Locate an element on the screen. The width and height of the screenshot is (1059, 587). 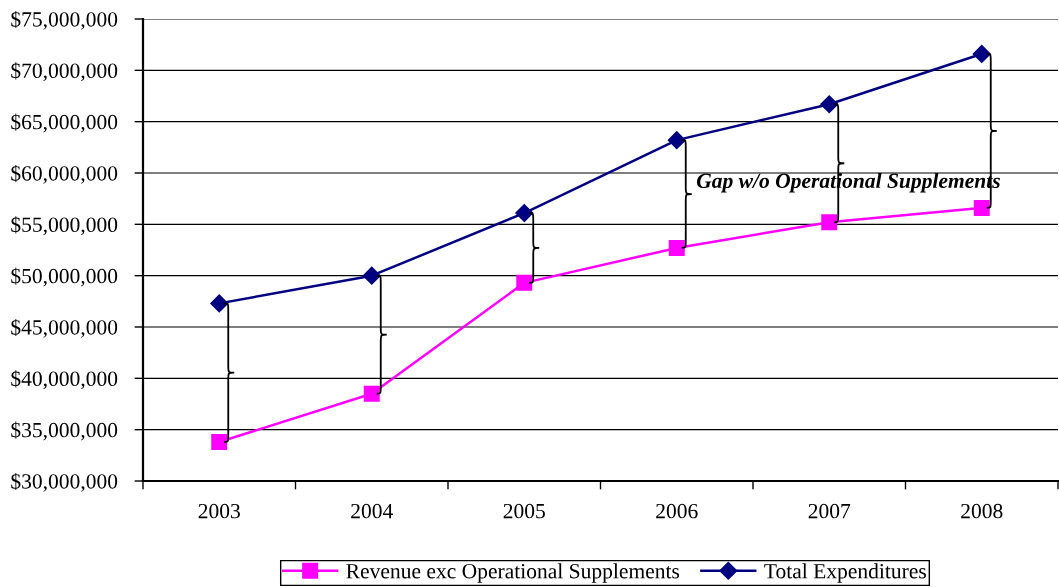
y-tick-label: $50,000,000 is located at coordinates (64, 277).